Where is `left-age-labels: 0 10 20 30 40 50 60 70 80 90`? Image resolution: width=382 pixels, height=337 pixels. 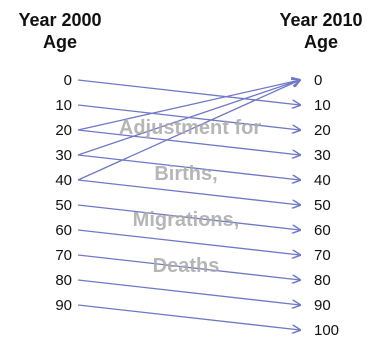
left-age-labels: 0 10 20 30 40 50 60 70 80 90 is located at coordinates (63, 193).